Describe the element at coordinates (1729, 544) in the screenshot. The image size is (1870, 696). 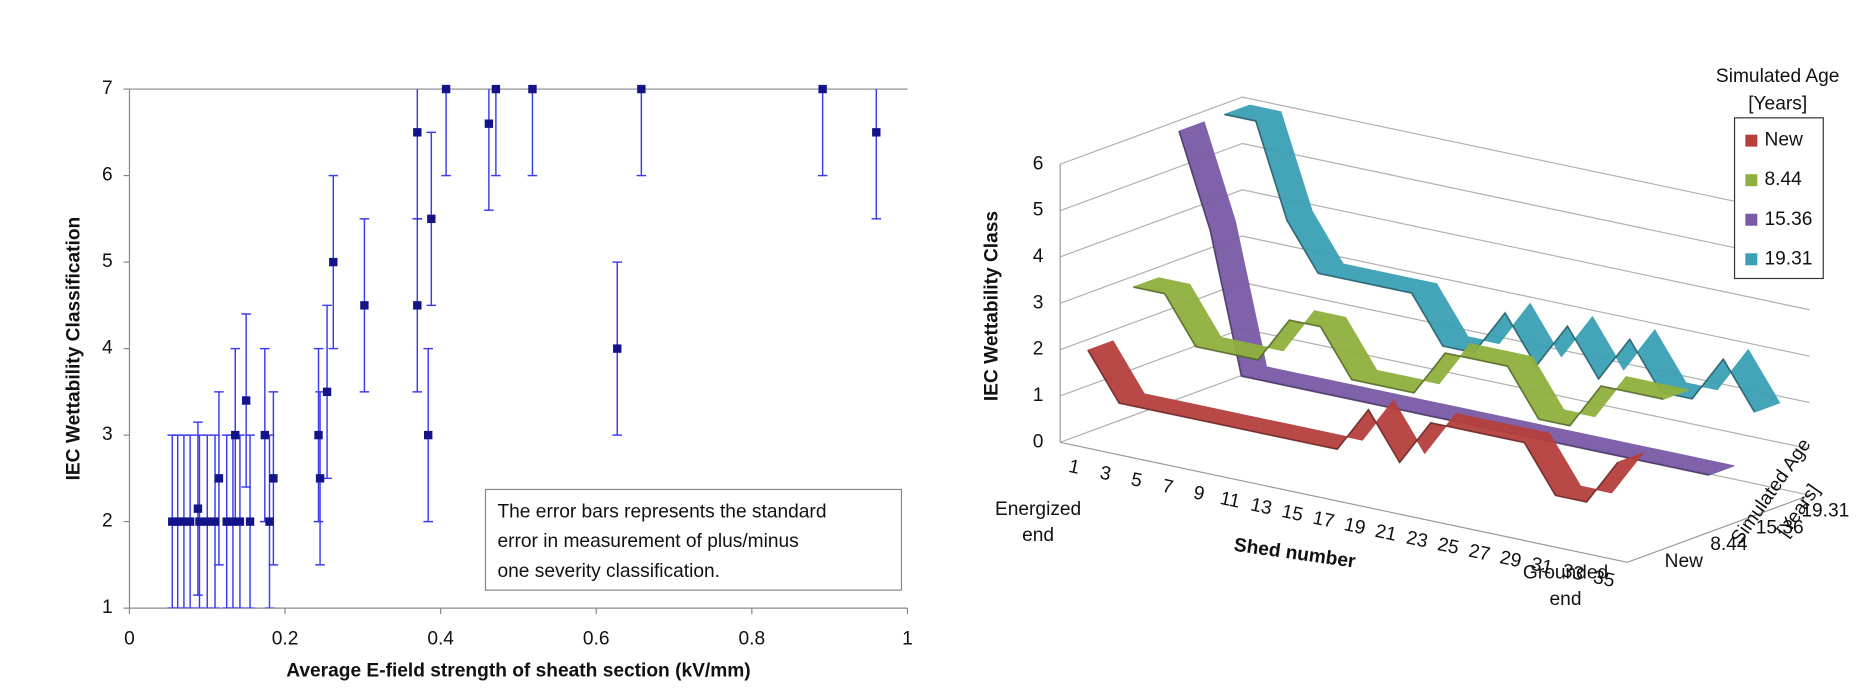
I see `depth-tick-label: 8.44` at that location.